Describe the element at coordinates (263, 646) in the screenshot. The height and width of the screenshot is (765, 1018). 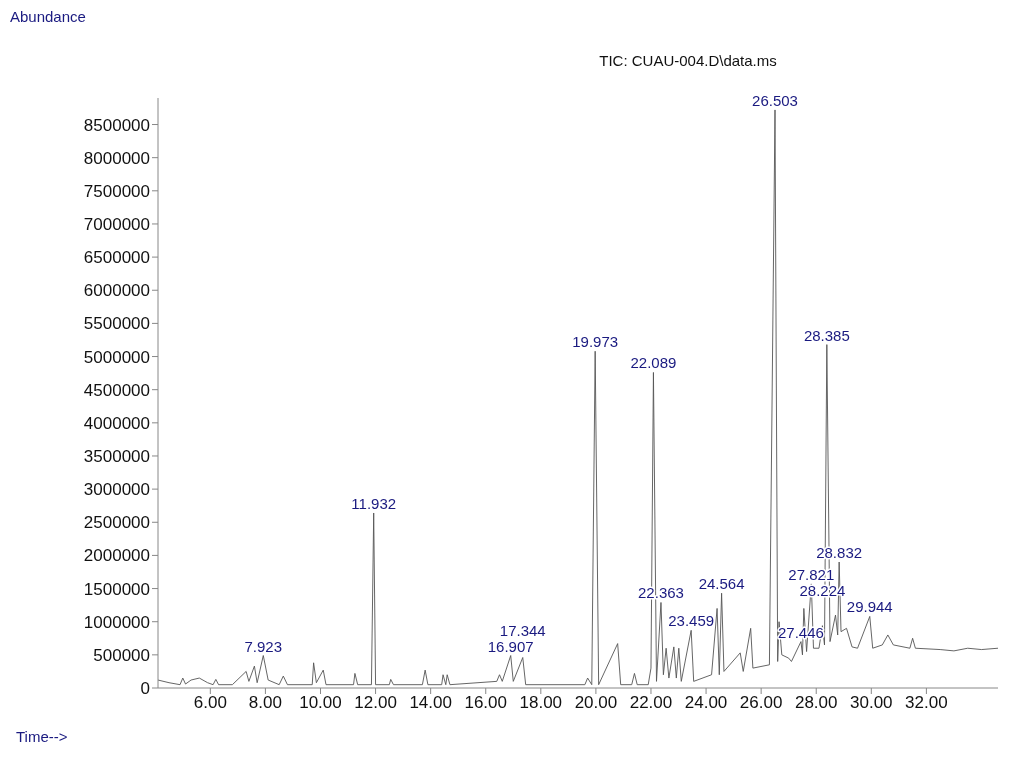
I see `annotation: 7.923` at that location.